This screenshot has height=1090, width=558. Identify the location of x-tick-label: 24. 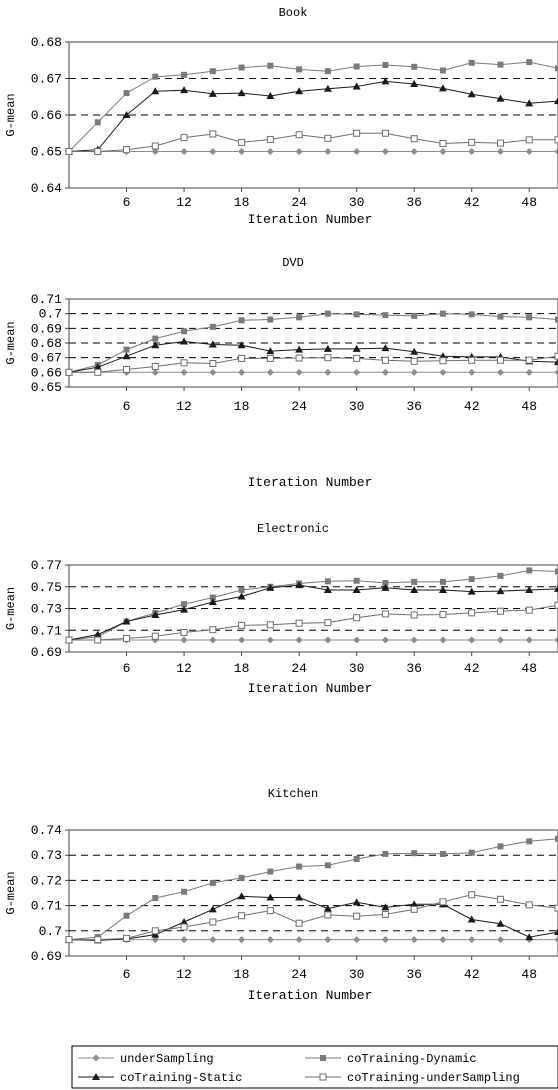
(299, 406).